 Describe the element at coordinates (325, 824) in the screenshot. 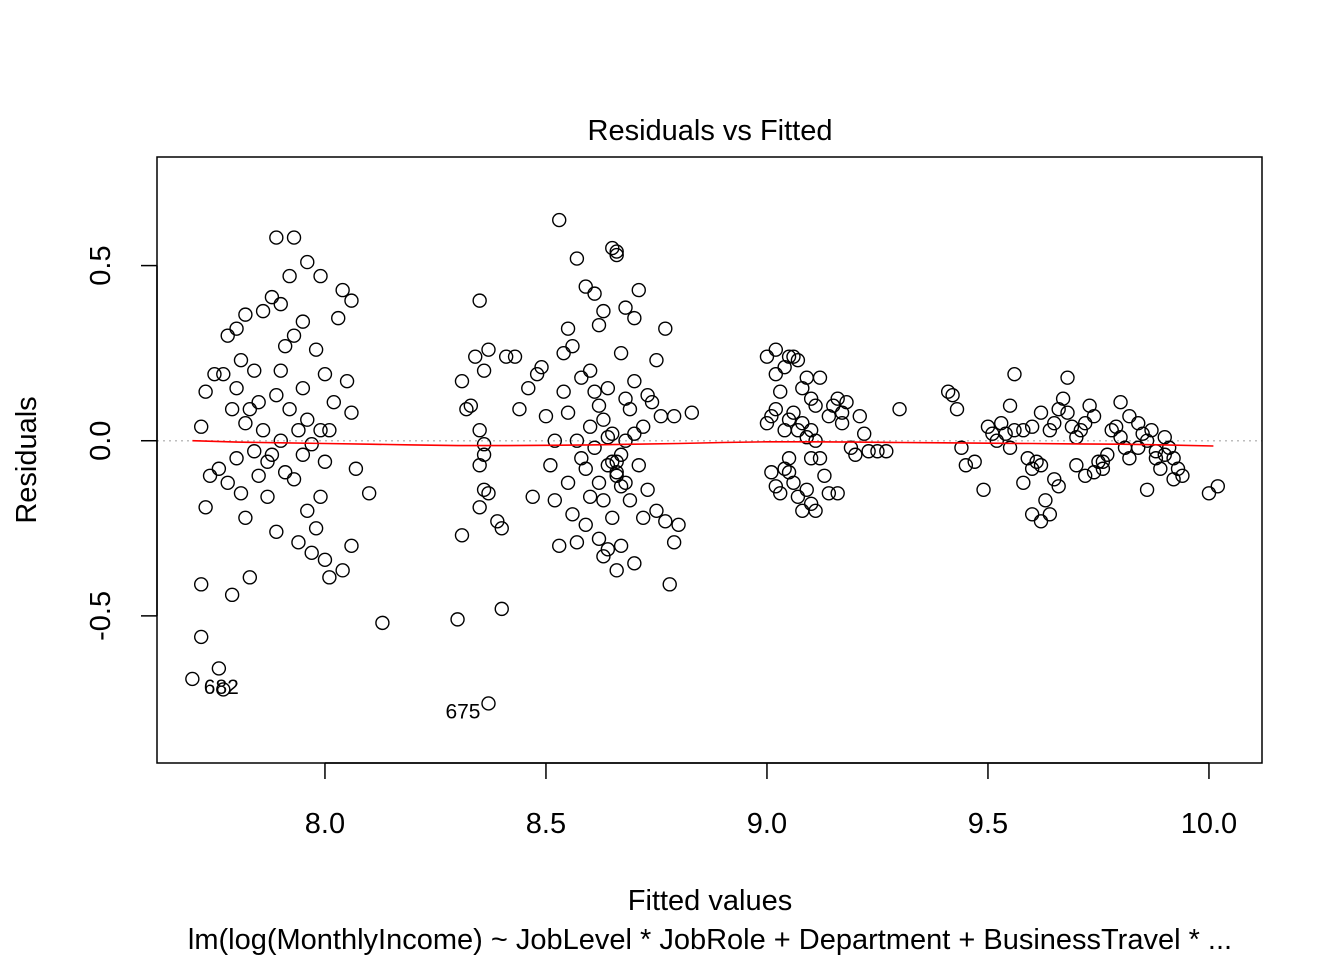

I see `x-tick-label: 8.0` at that location.